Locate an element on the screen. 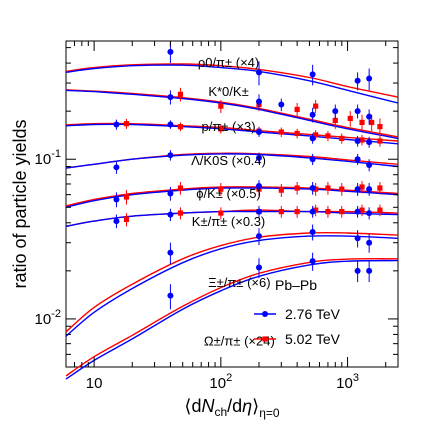  ratio-label: ϕ/K± (×0.5) is located at coordinates (228, 193).